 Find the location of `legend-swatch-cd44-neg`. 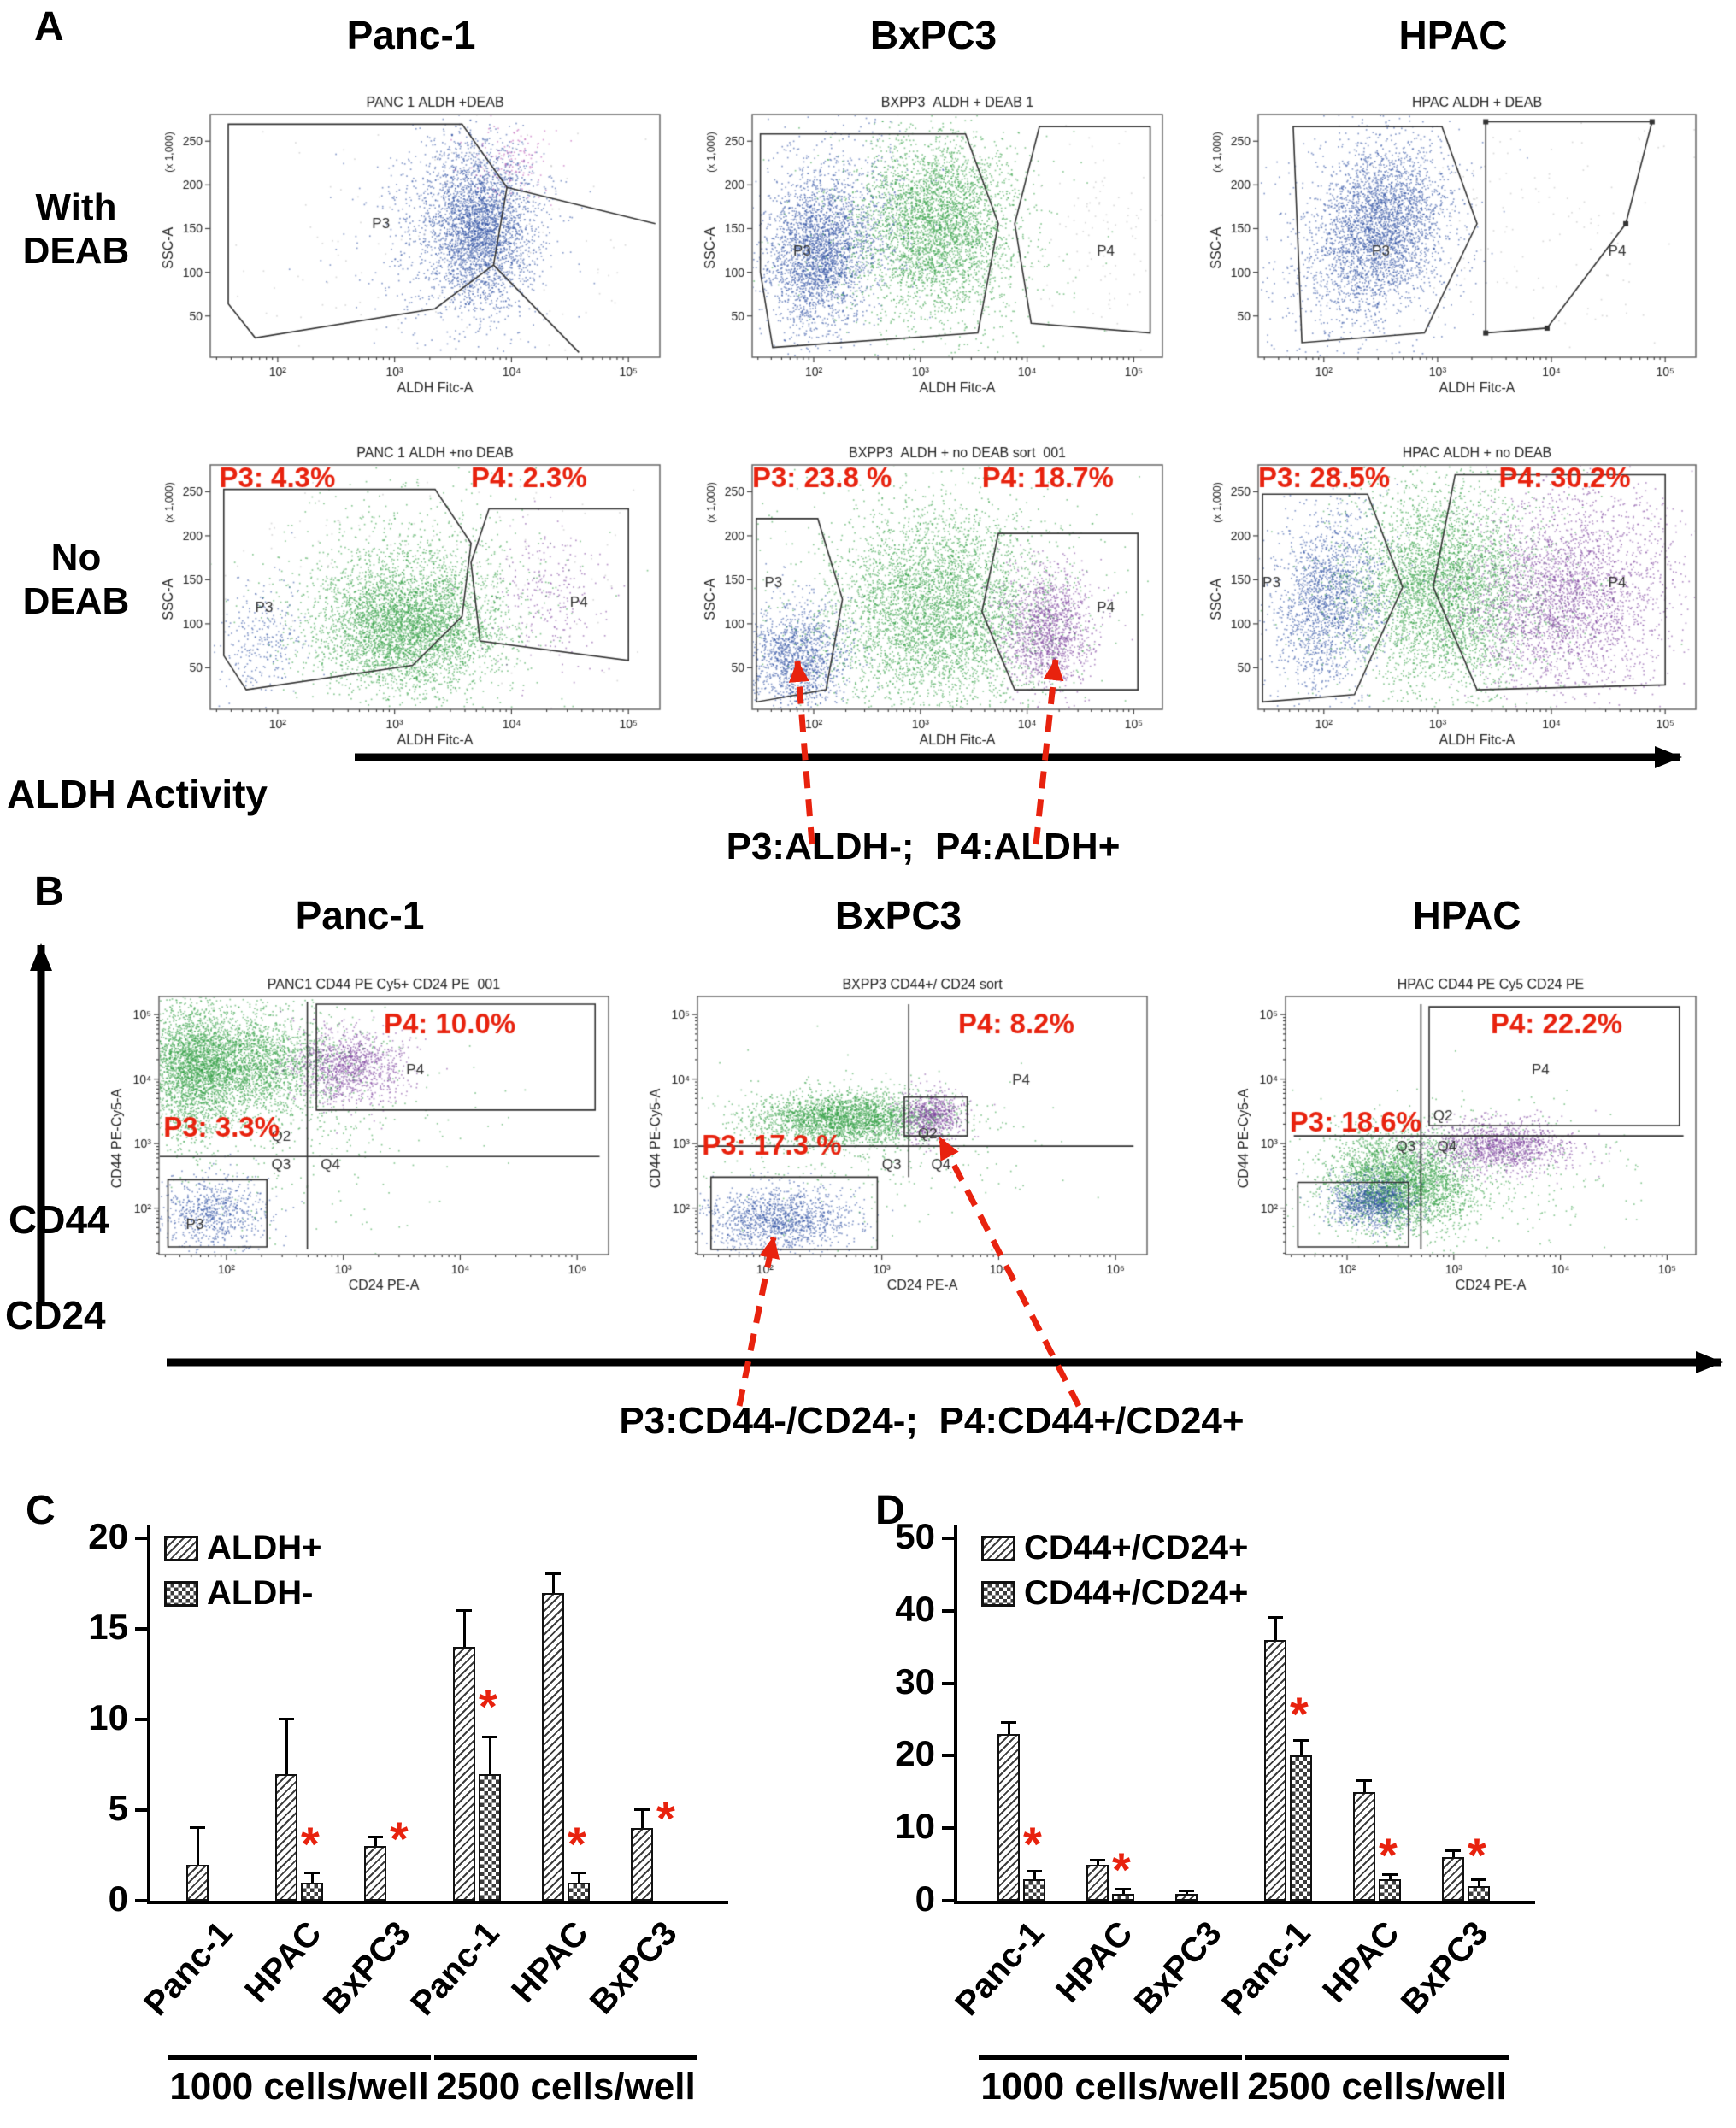

legend-swatch-cd44-neg is located at coordinates (998, 1594).